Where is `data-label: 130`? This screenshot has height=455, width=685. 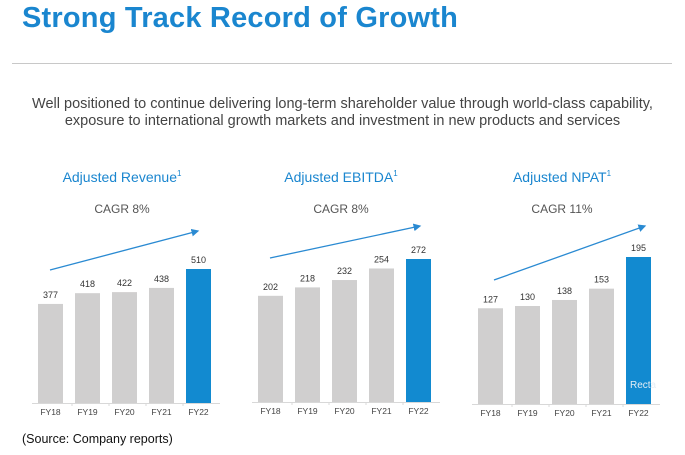
data-label: 130 is located at coordinates (527, 297).